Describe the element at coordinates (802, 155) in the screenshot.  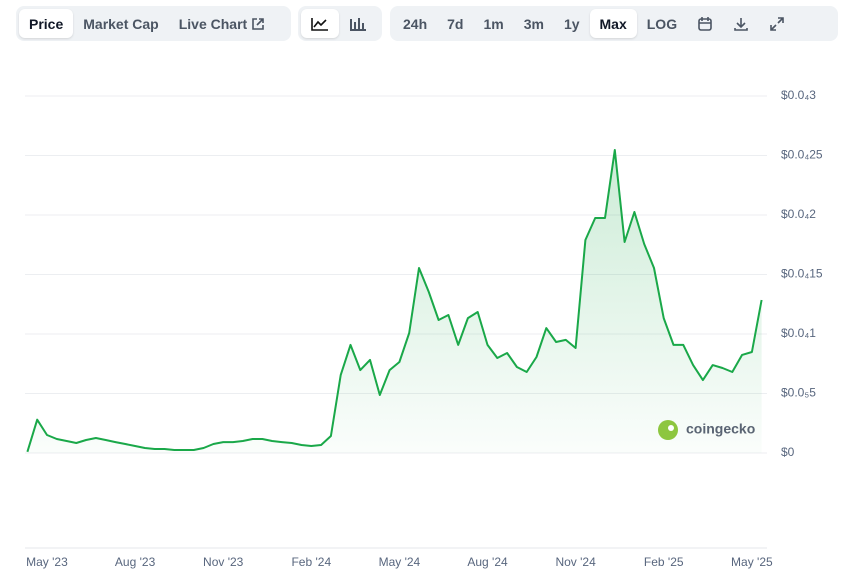
I see `y-tick-label: $0.0₄25` at that location.